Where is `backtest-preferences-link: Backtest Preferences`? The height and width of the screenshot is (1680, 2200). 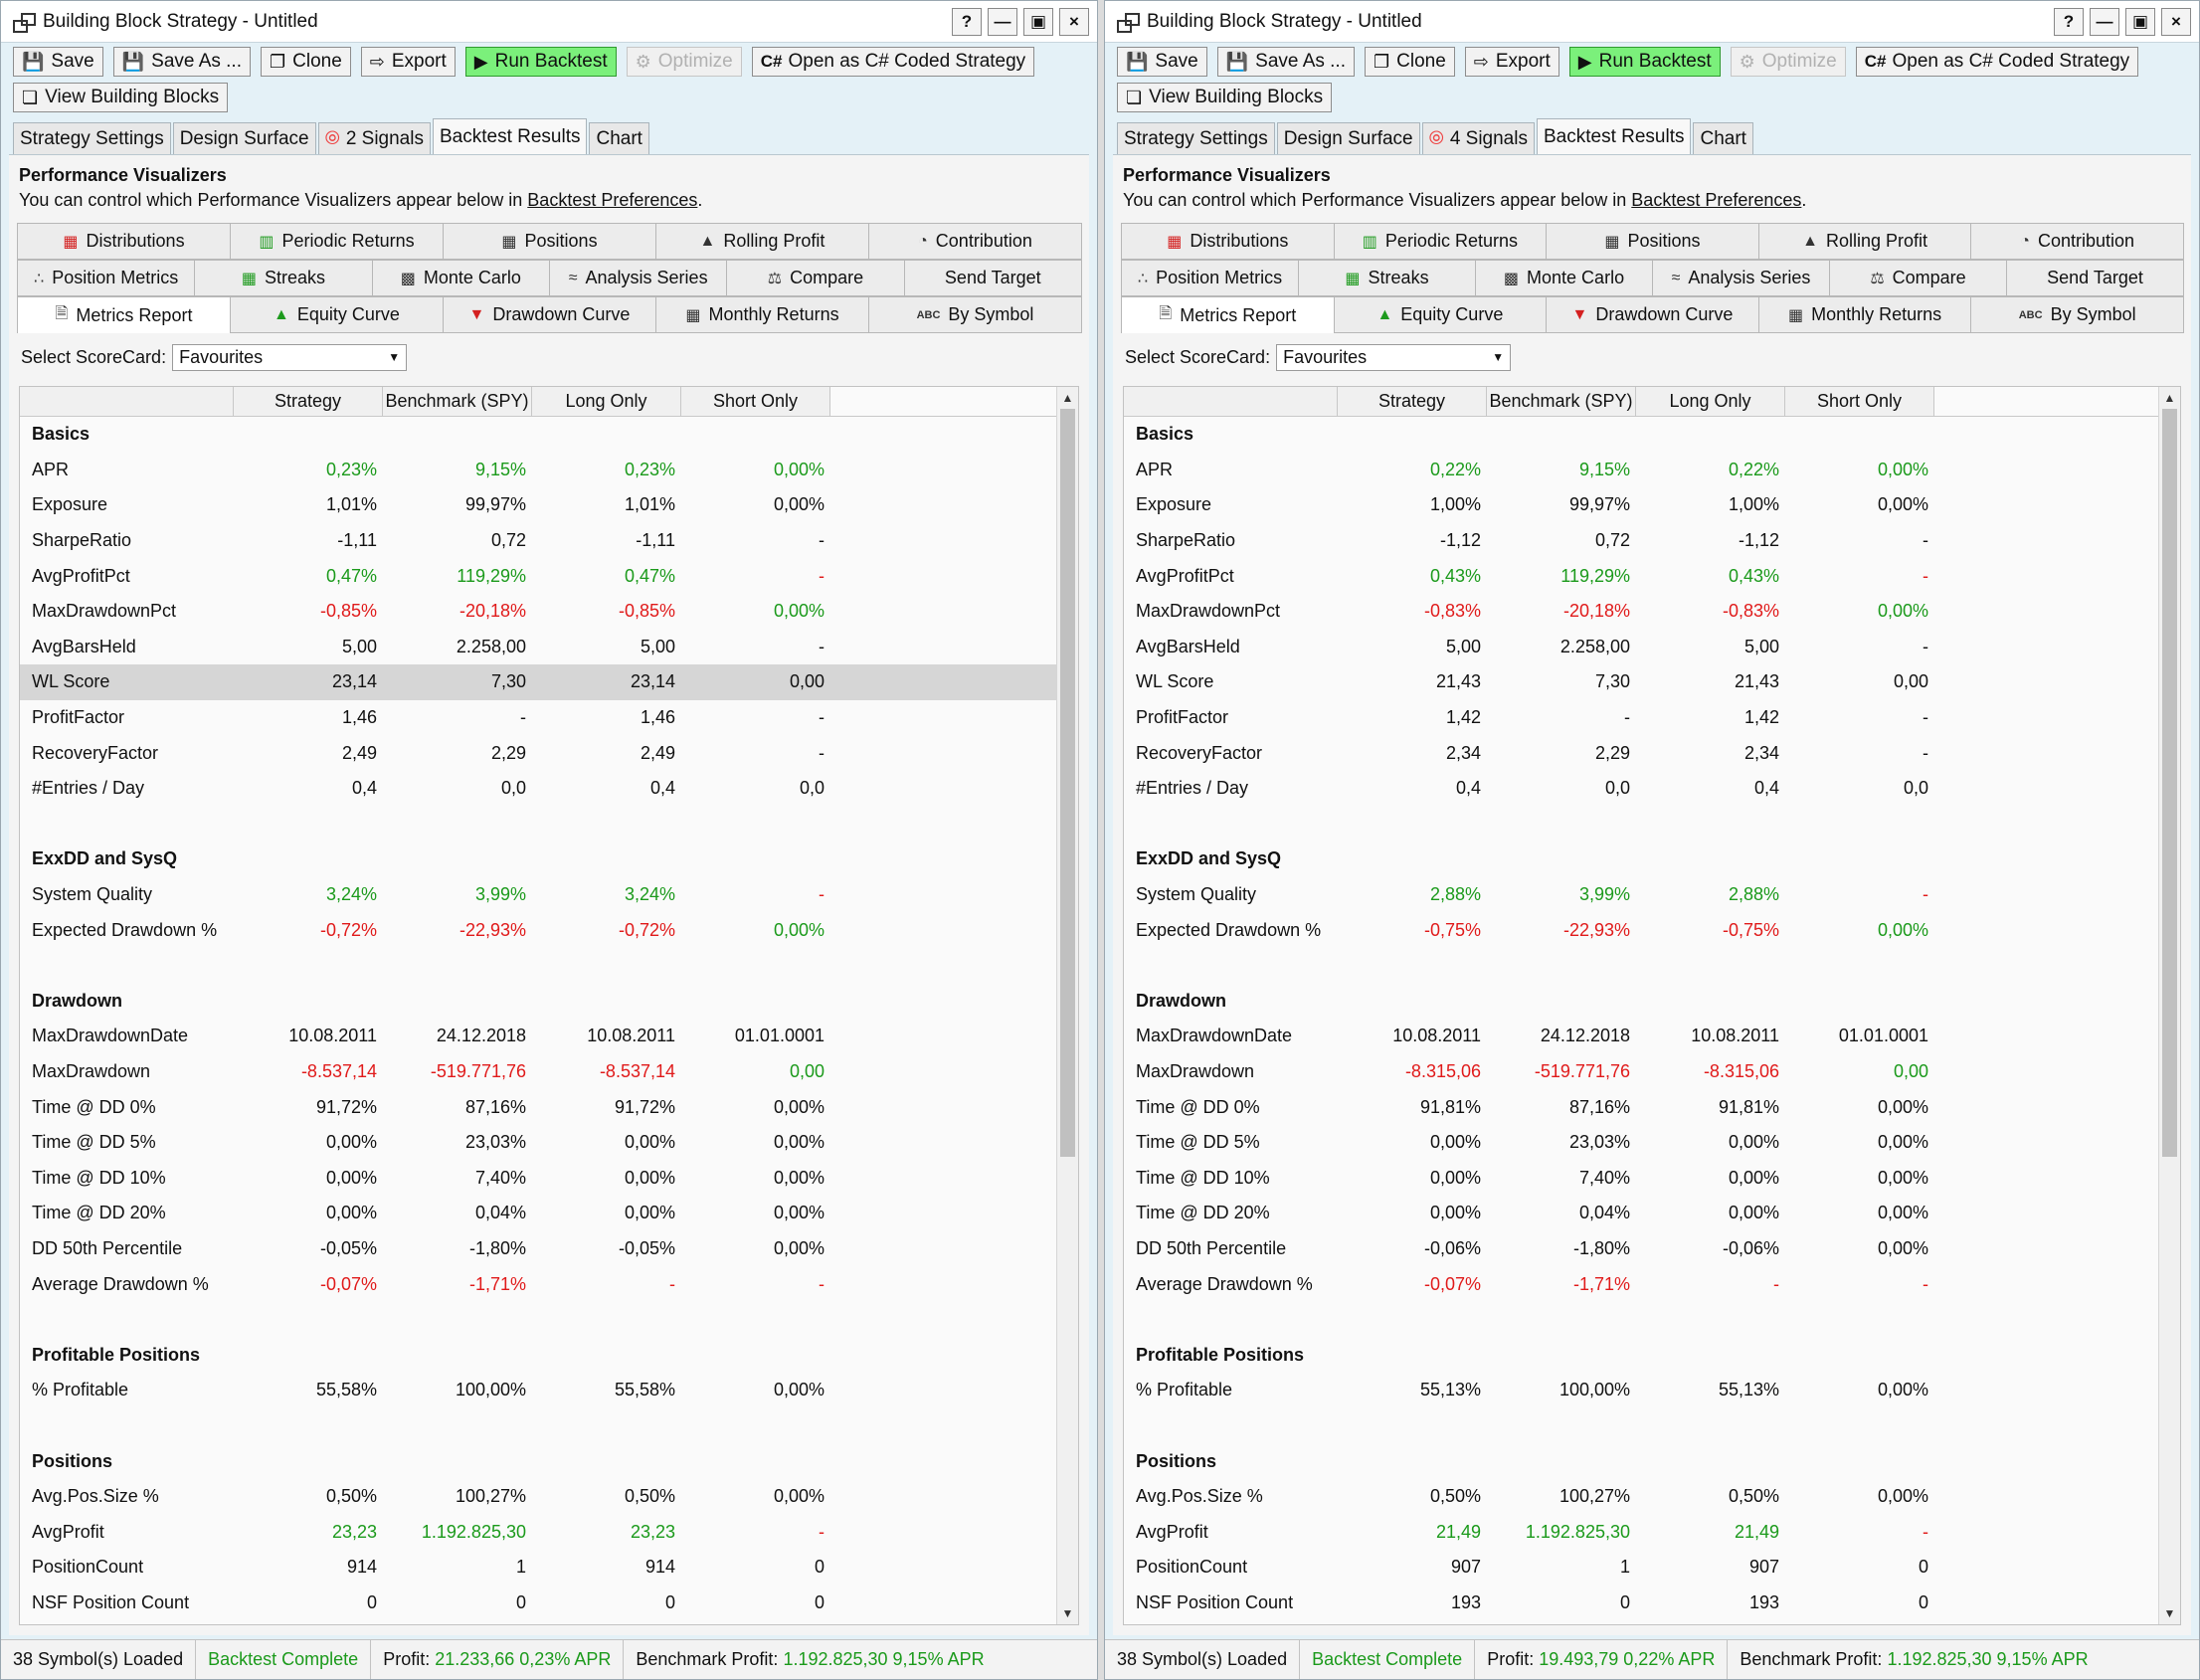
backtest-preferences-link: Backtest Preferences is located at coordinates (1716, 200).